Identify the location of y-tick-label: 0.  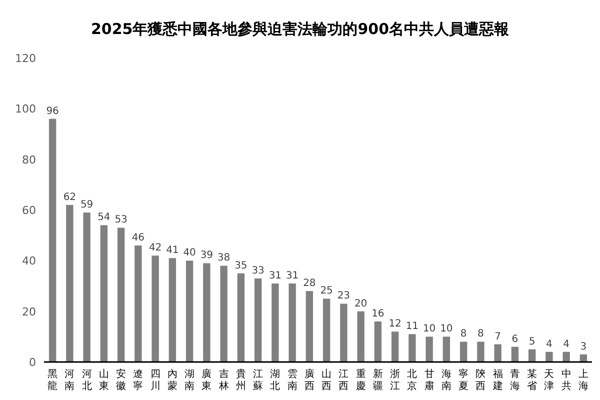
(32, 362).